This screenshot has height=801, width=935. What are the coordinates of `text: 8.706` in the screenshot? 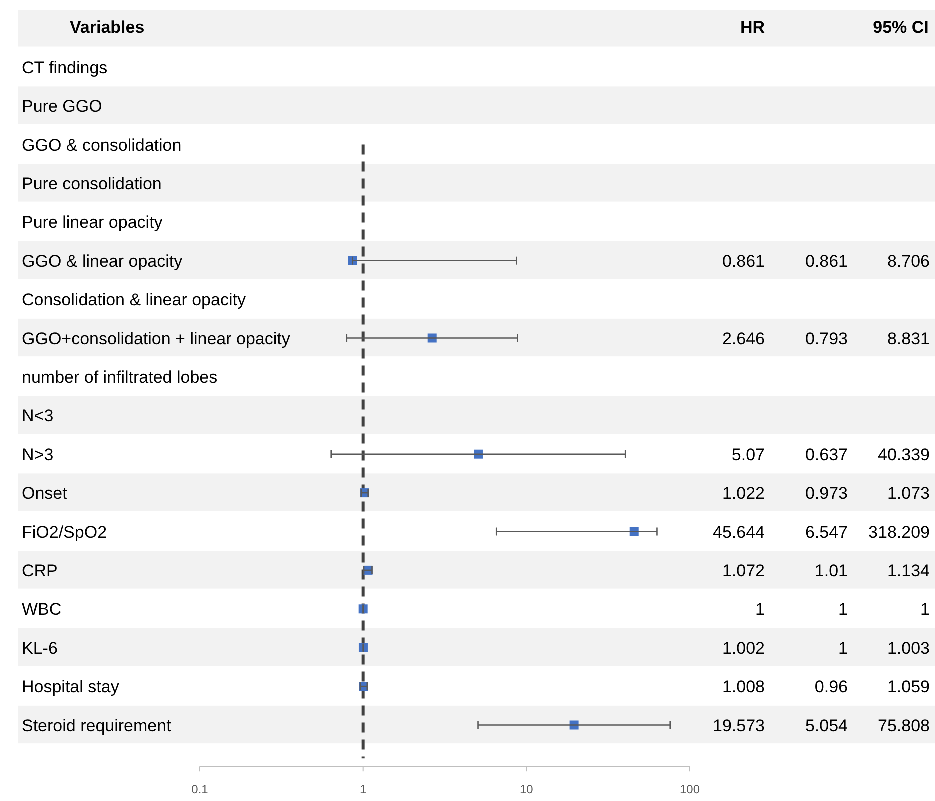 It's located at (908, 261).